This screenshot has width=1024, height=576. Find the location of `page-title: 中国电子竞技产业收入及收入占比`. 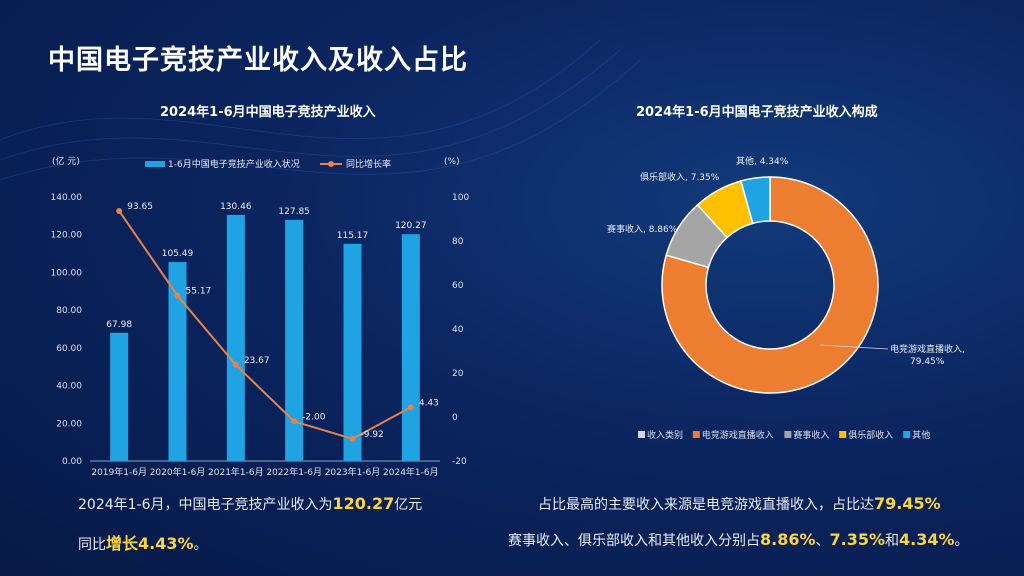

page-title: 中国电子竞技产业收入及收入占比 is located at coordinates (258, 60).